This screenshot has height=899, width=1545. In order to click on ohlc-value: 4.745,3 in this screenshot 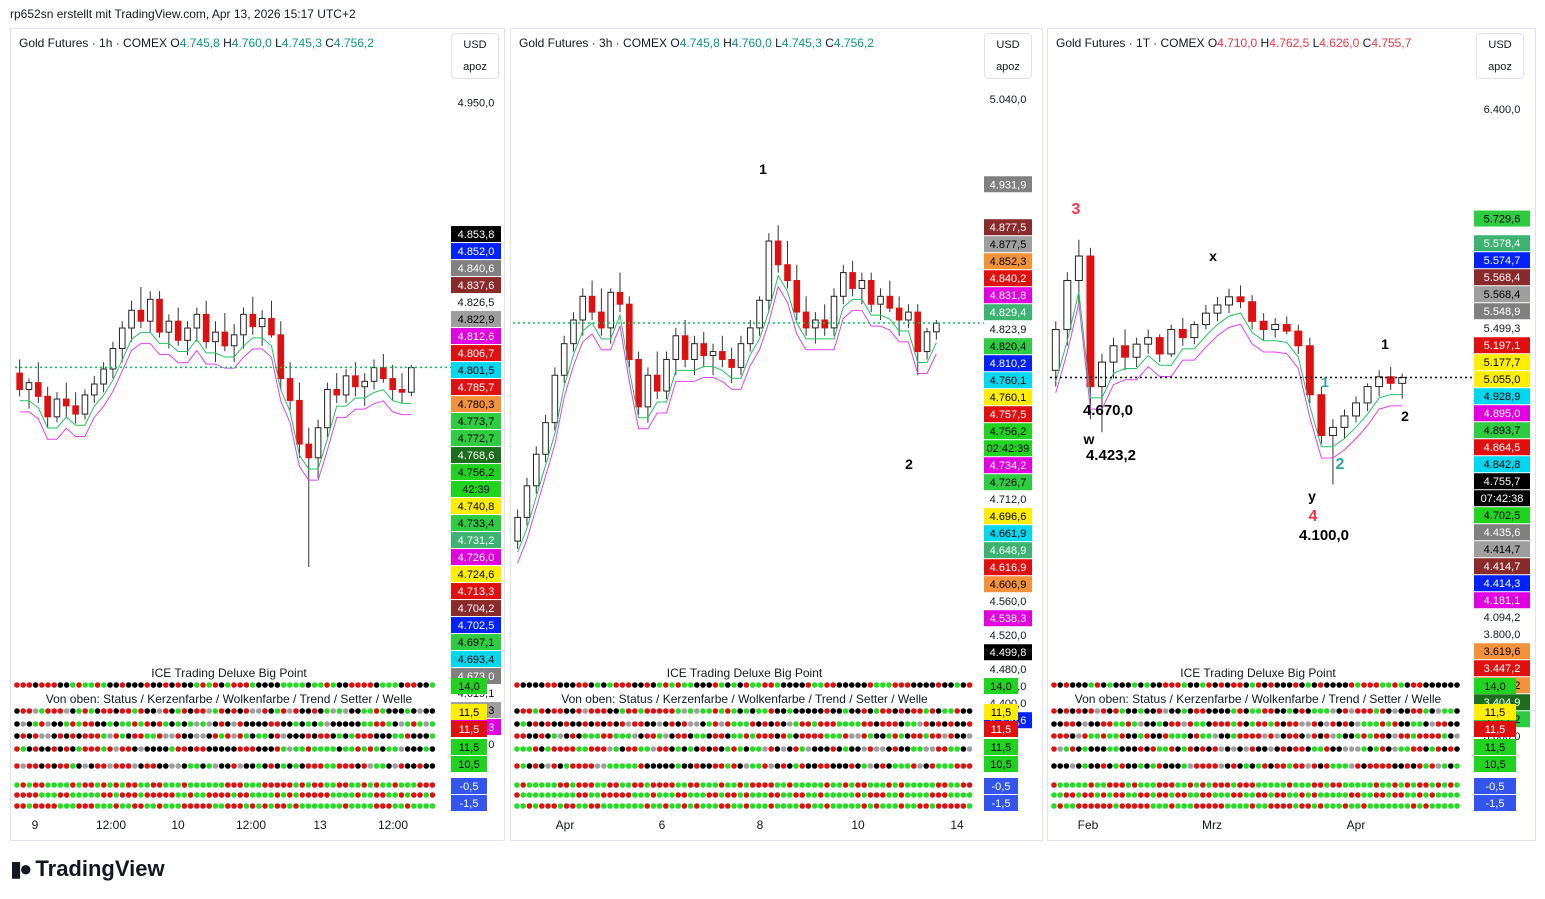, I will do `click(301, 43)`.